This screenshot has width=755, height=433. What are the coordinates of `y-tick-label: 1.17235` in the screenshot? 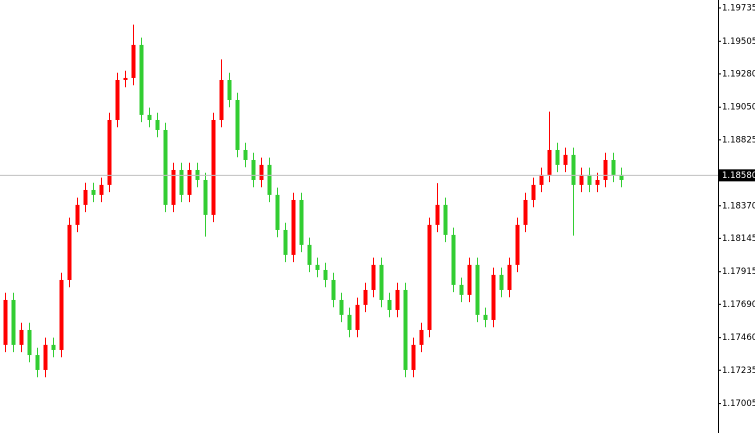 It's located at (738, 371).